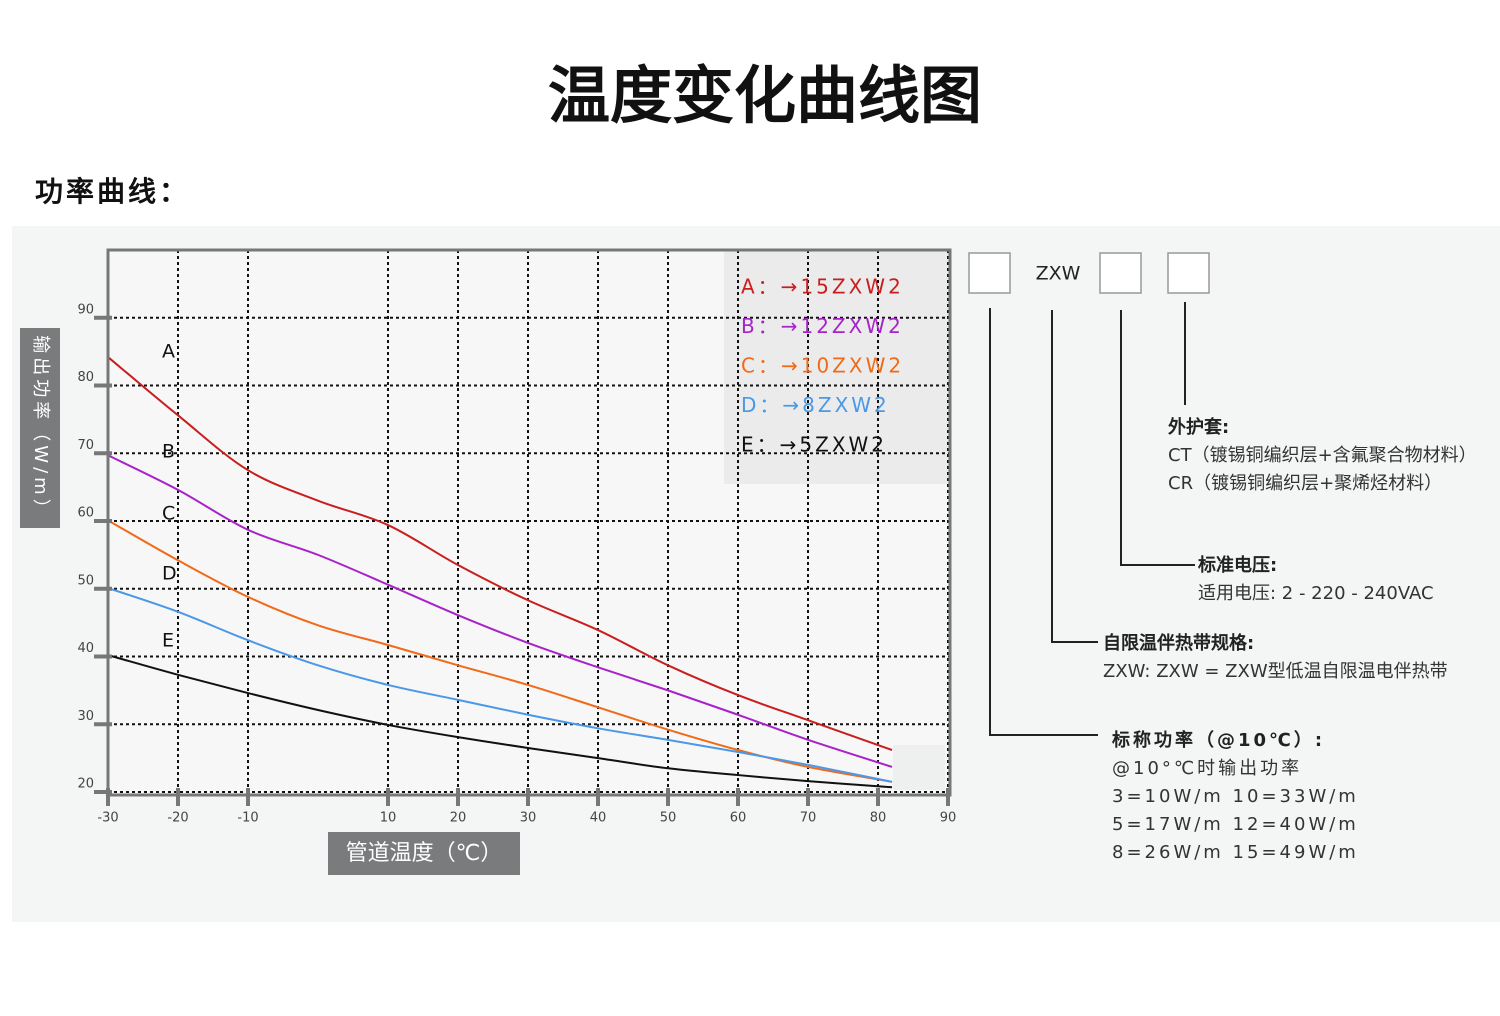  I want to click on y-tick-label: 20, so click(85, 784).